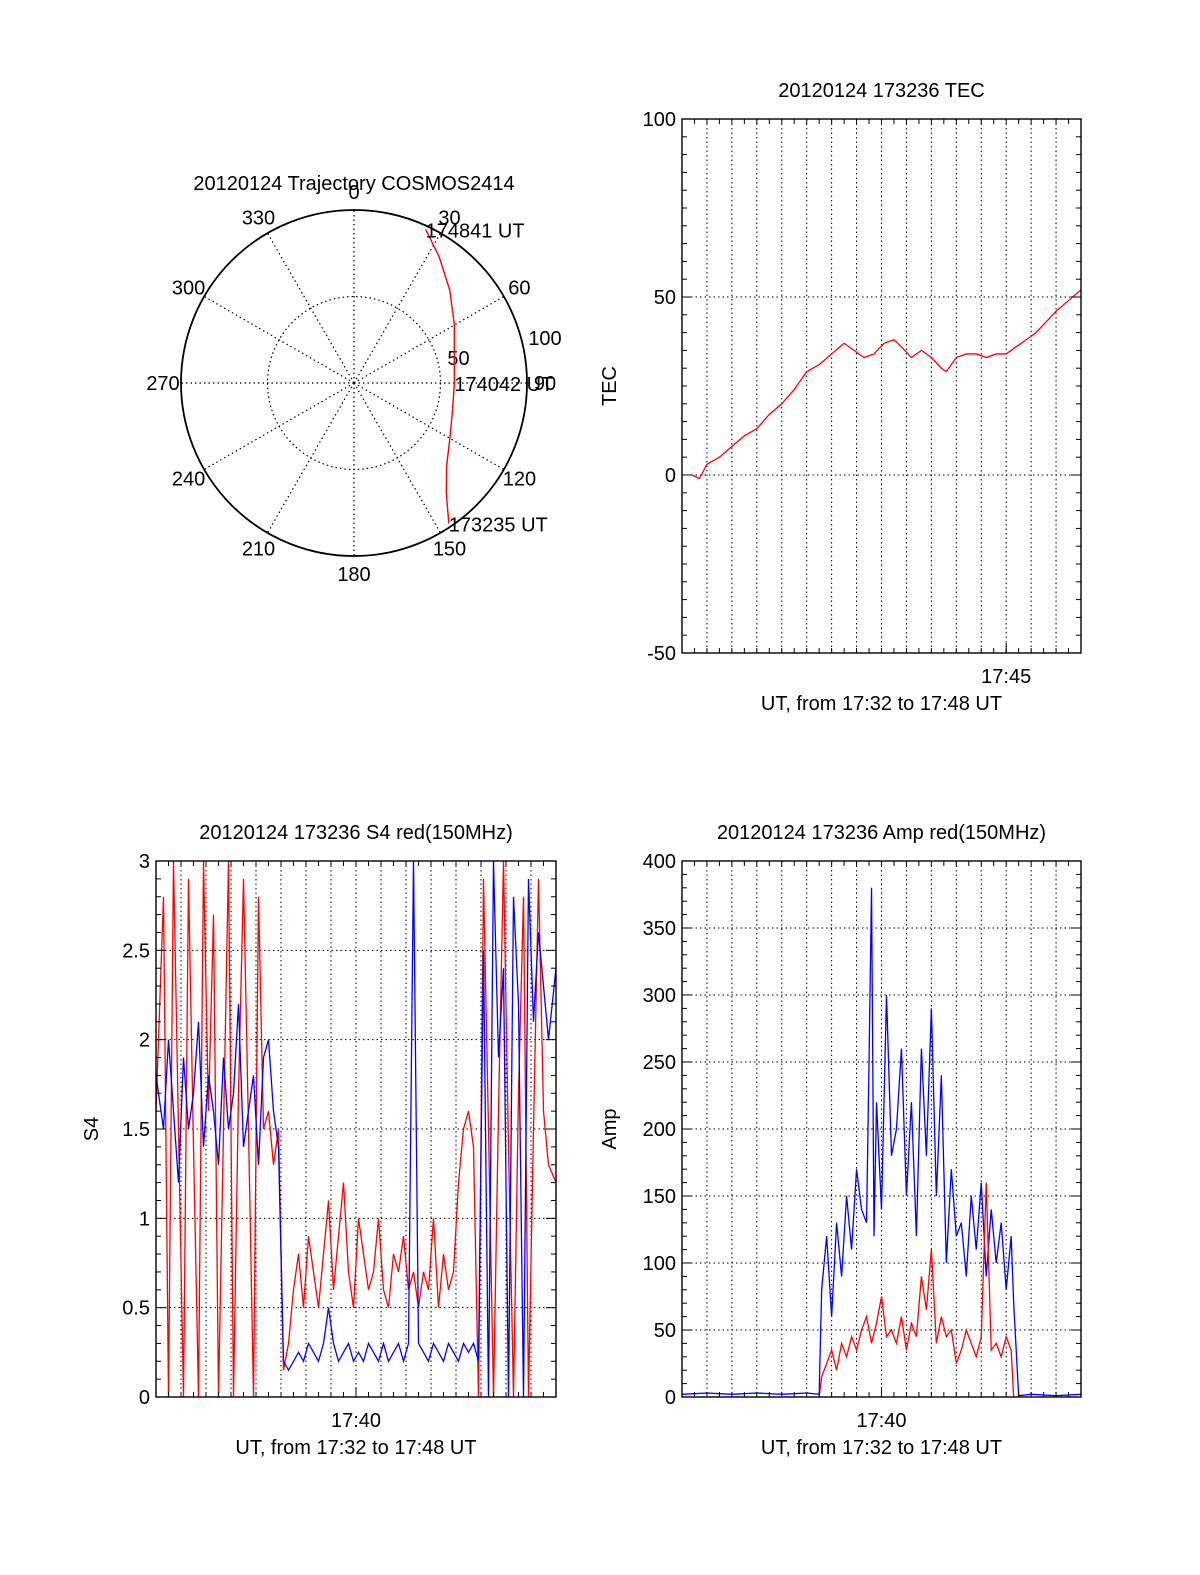 The image size is (1200, 1575). I want to click on y-tick-label: 0.5, so click(136, 1309).